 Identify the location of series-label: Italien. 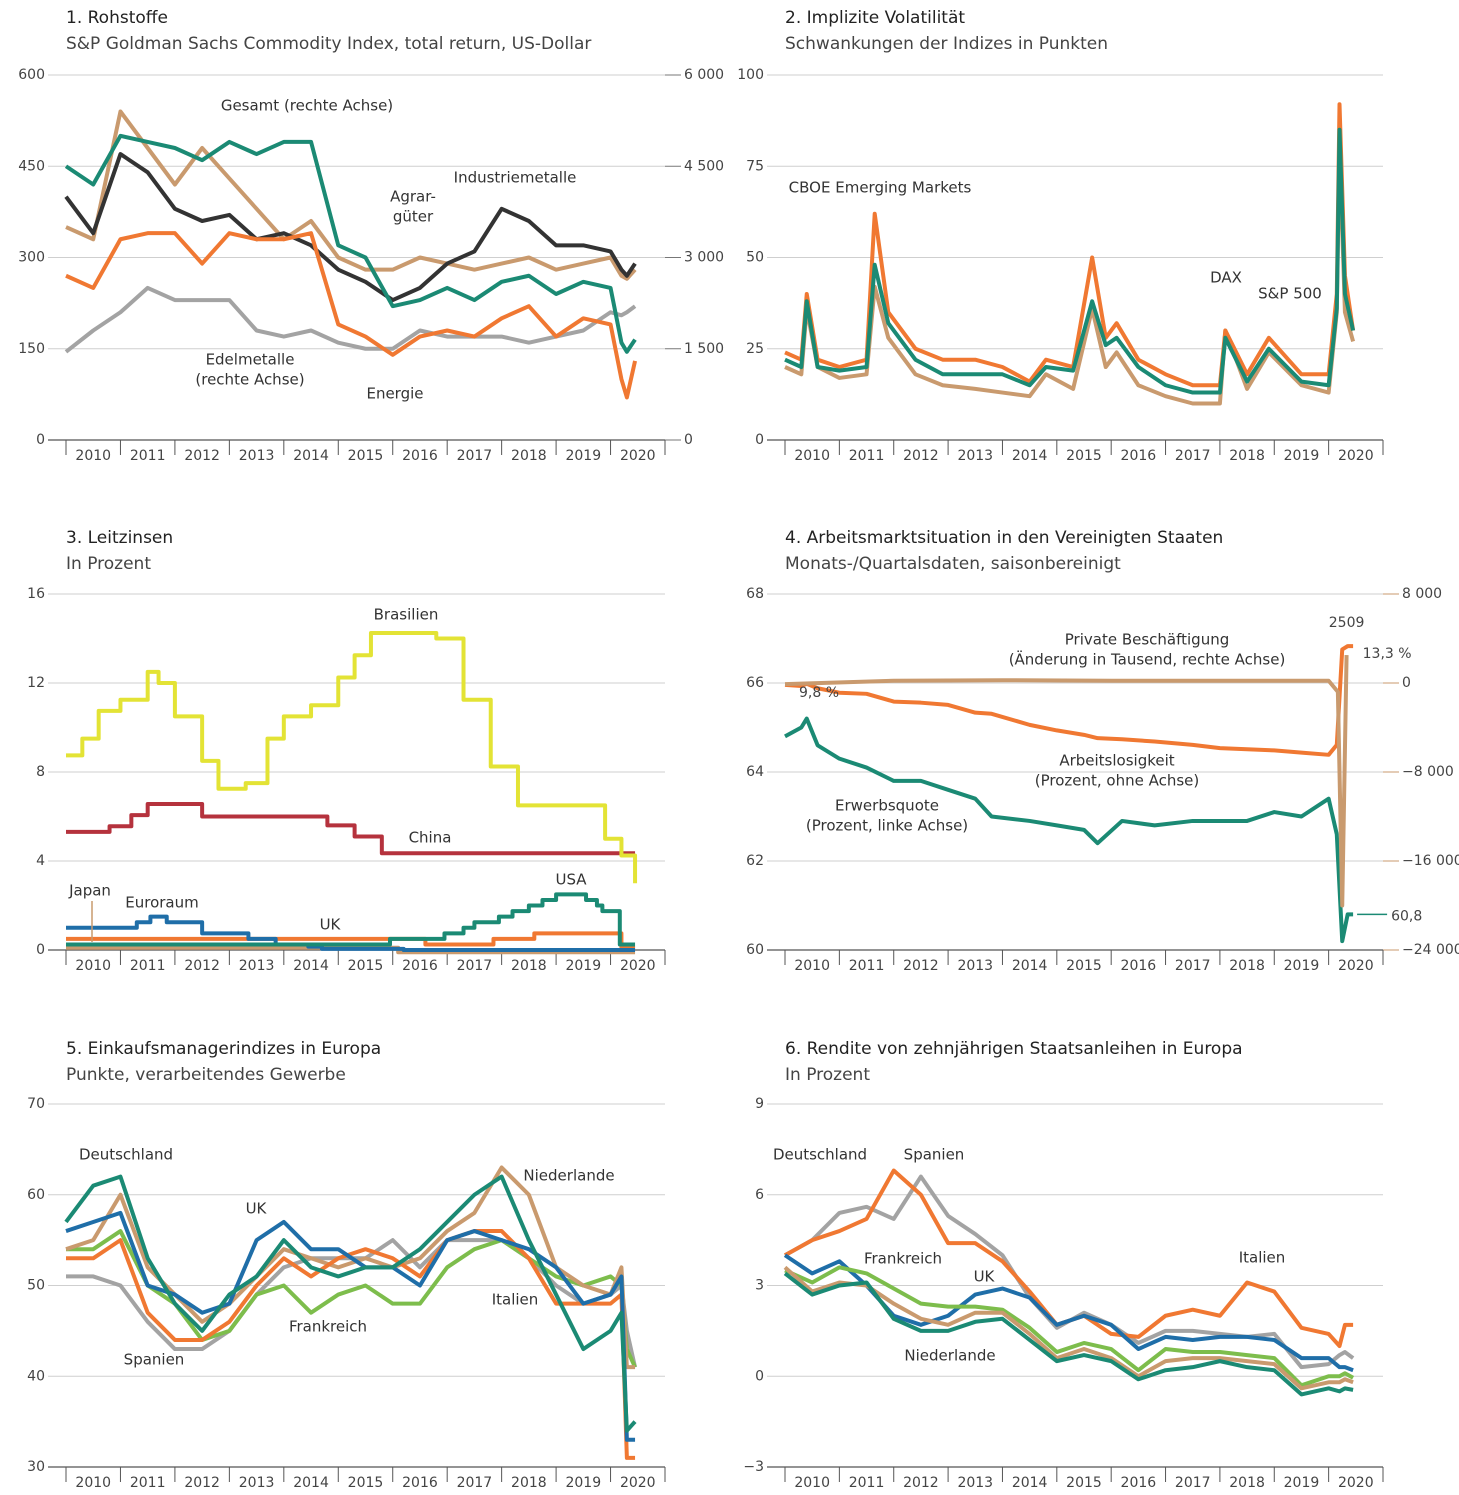
(515, 1300).